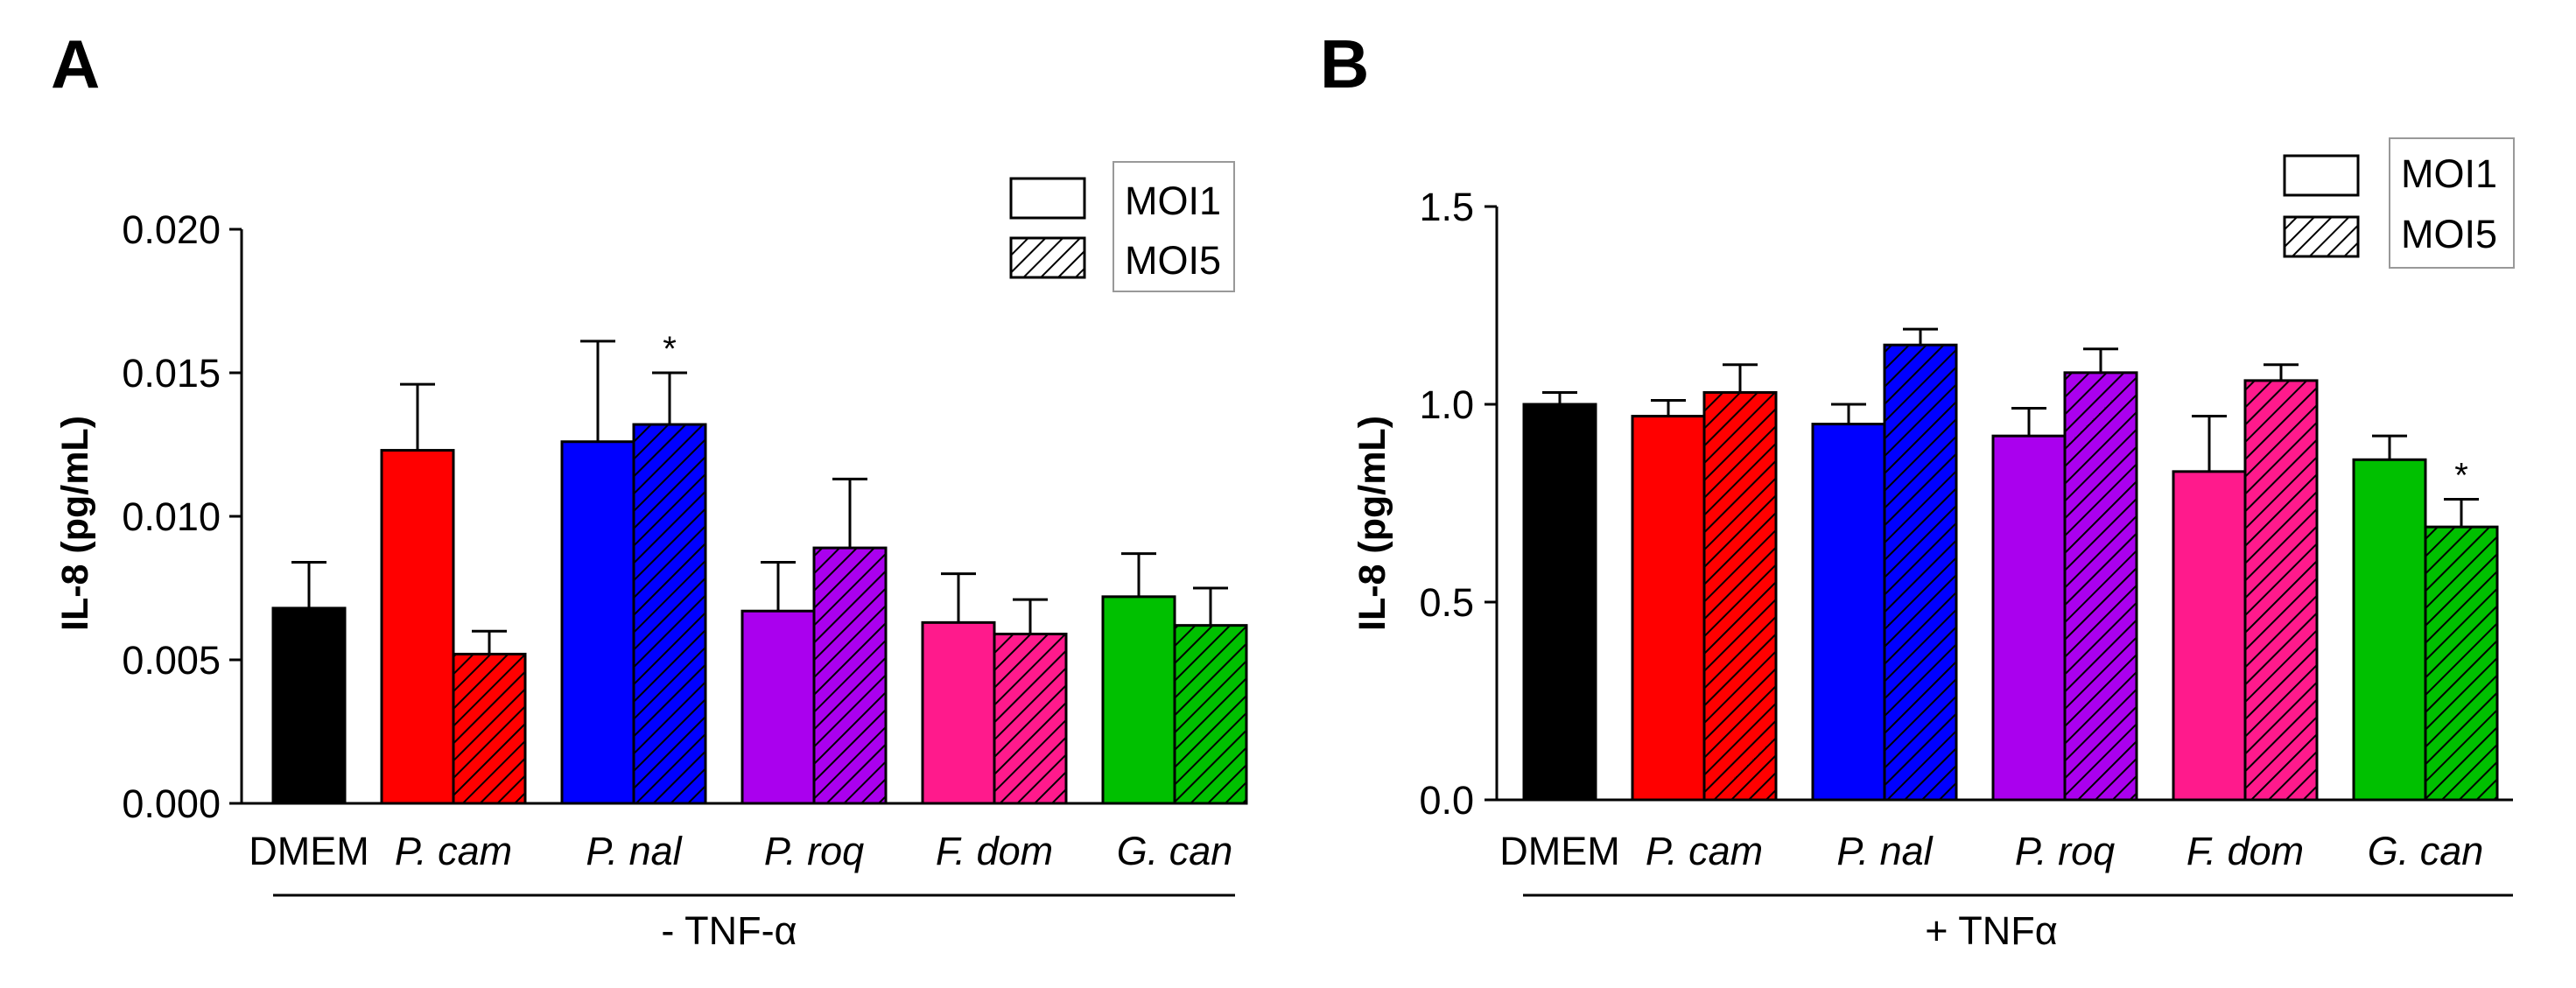 The image size is (2576, 988). Describe the element at coordinates (1210, 714) in the screenshot. I see `panel-a-bar-g-can-moi5` at that location.